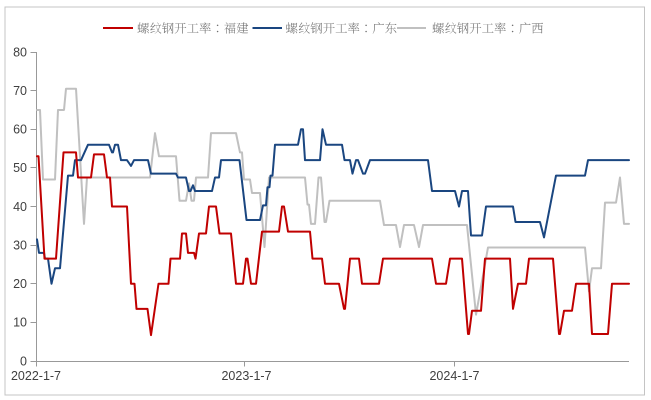 Image resolution: width=651 pixels, height=400 pixels. I want to click on svg-text: 50, so click(20, 168).